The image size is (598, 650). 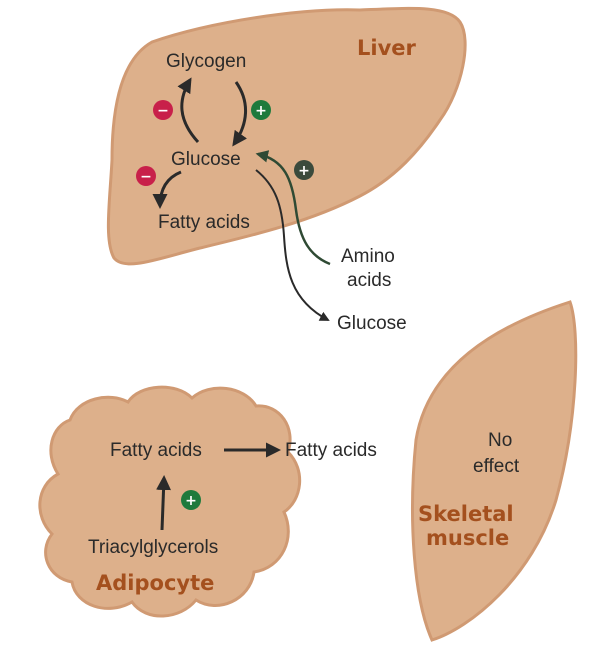 I want to click on skeletal-muscle-title-line1: Skeletal, so click(x=466, y=514).